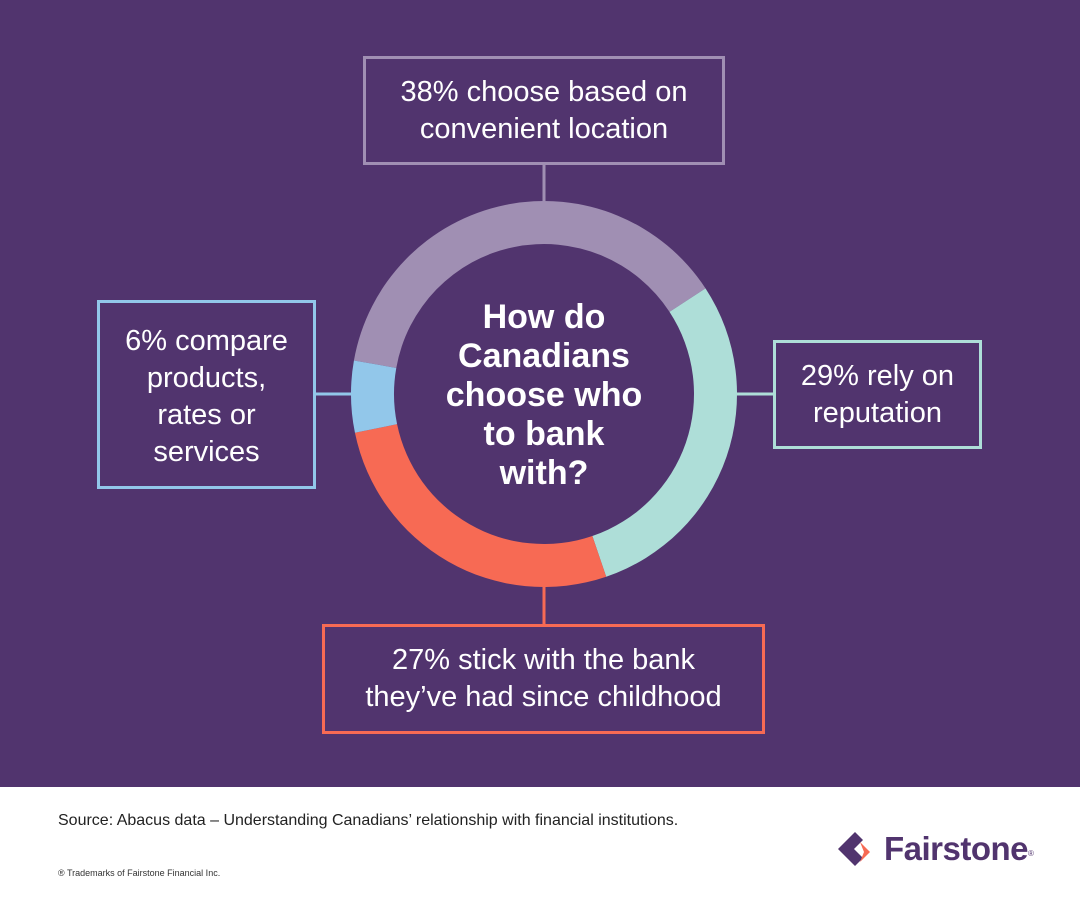 The width and height of the screenshot is (1080, 924). I want to click on fairstone-diamond-icon, so click(854, 849).